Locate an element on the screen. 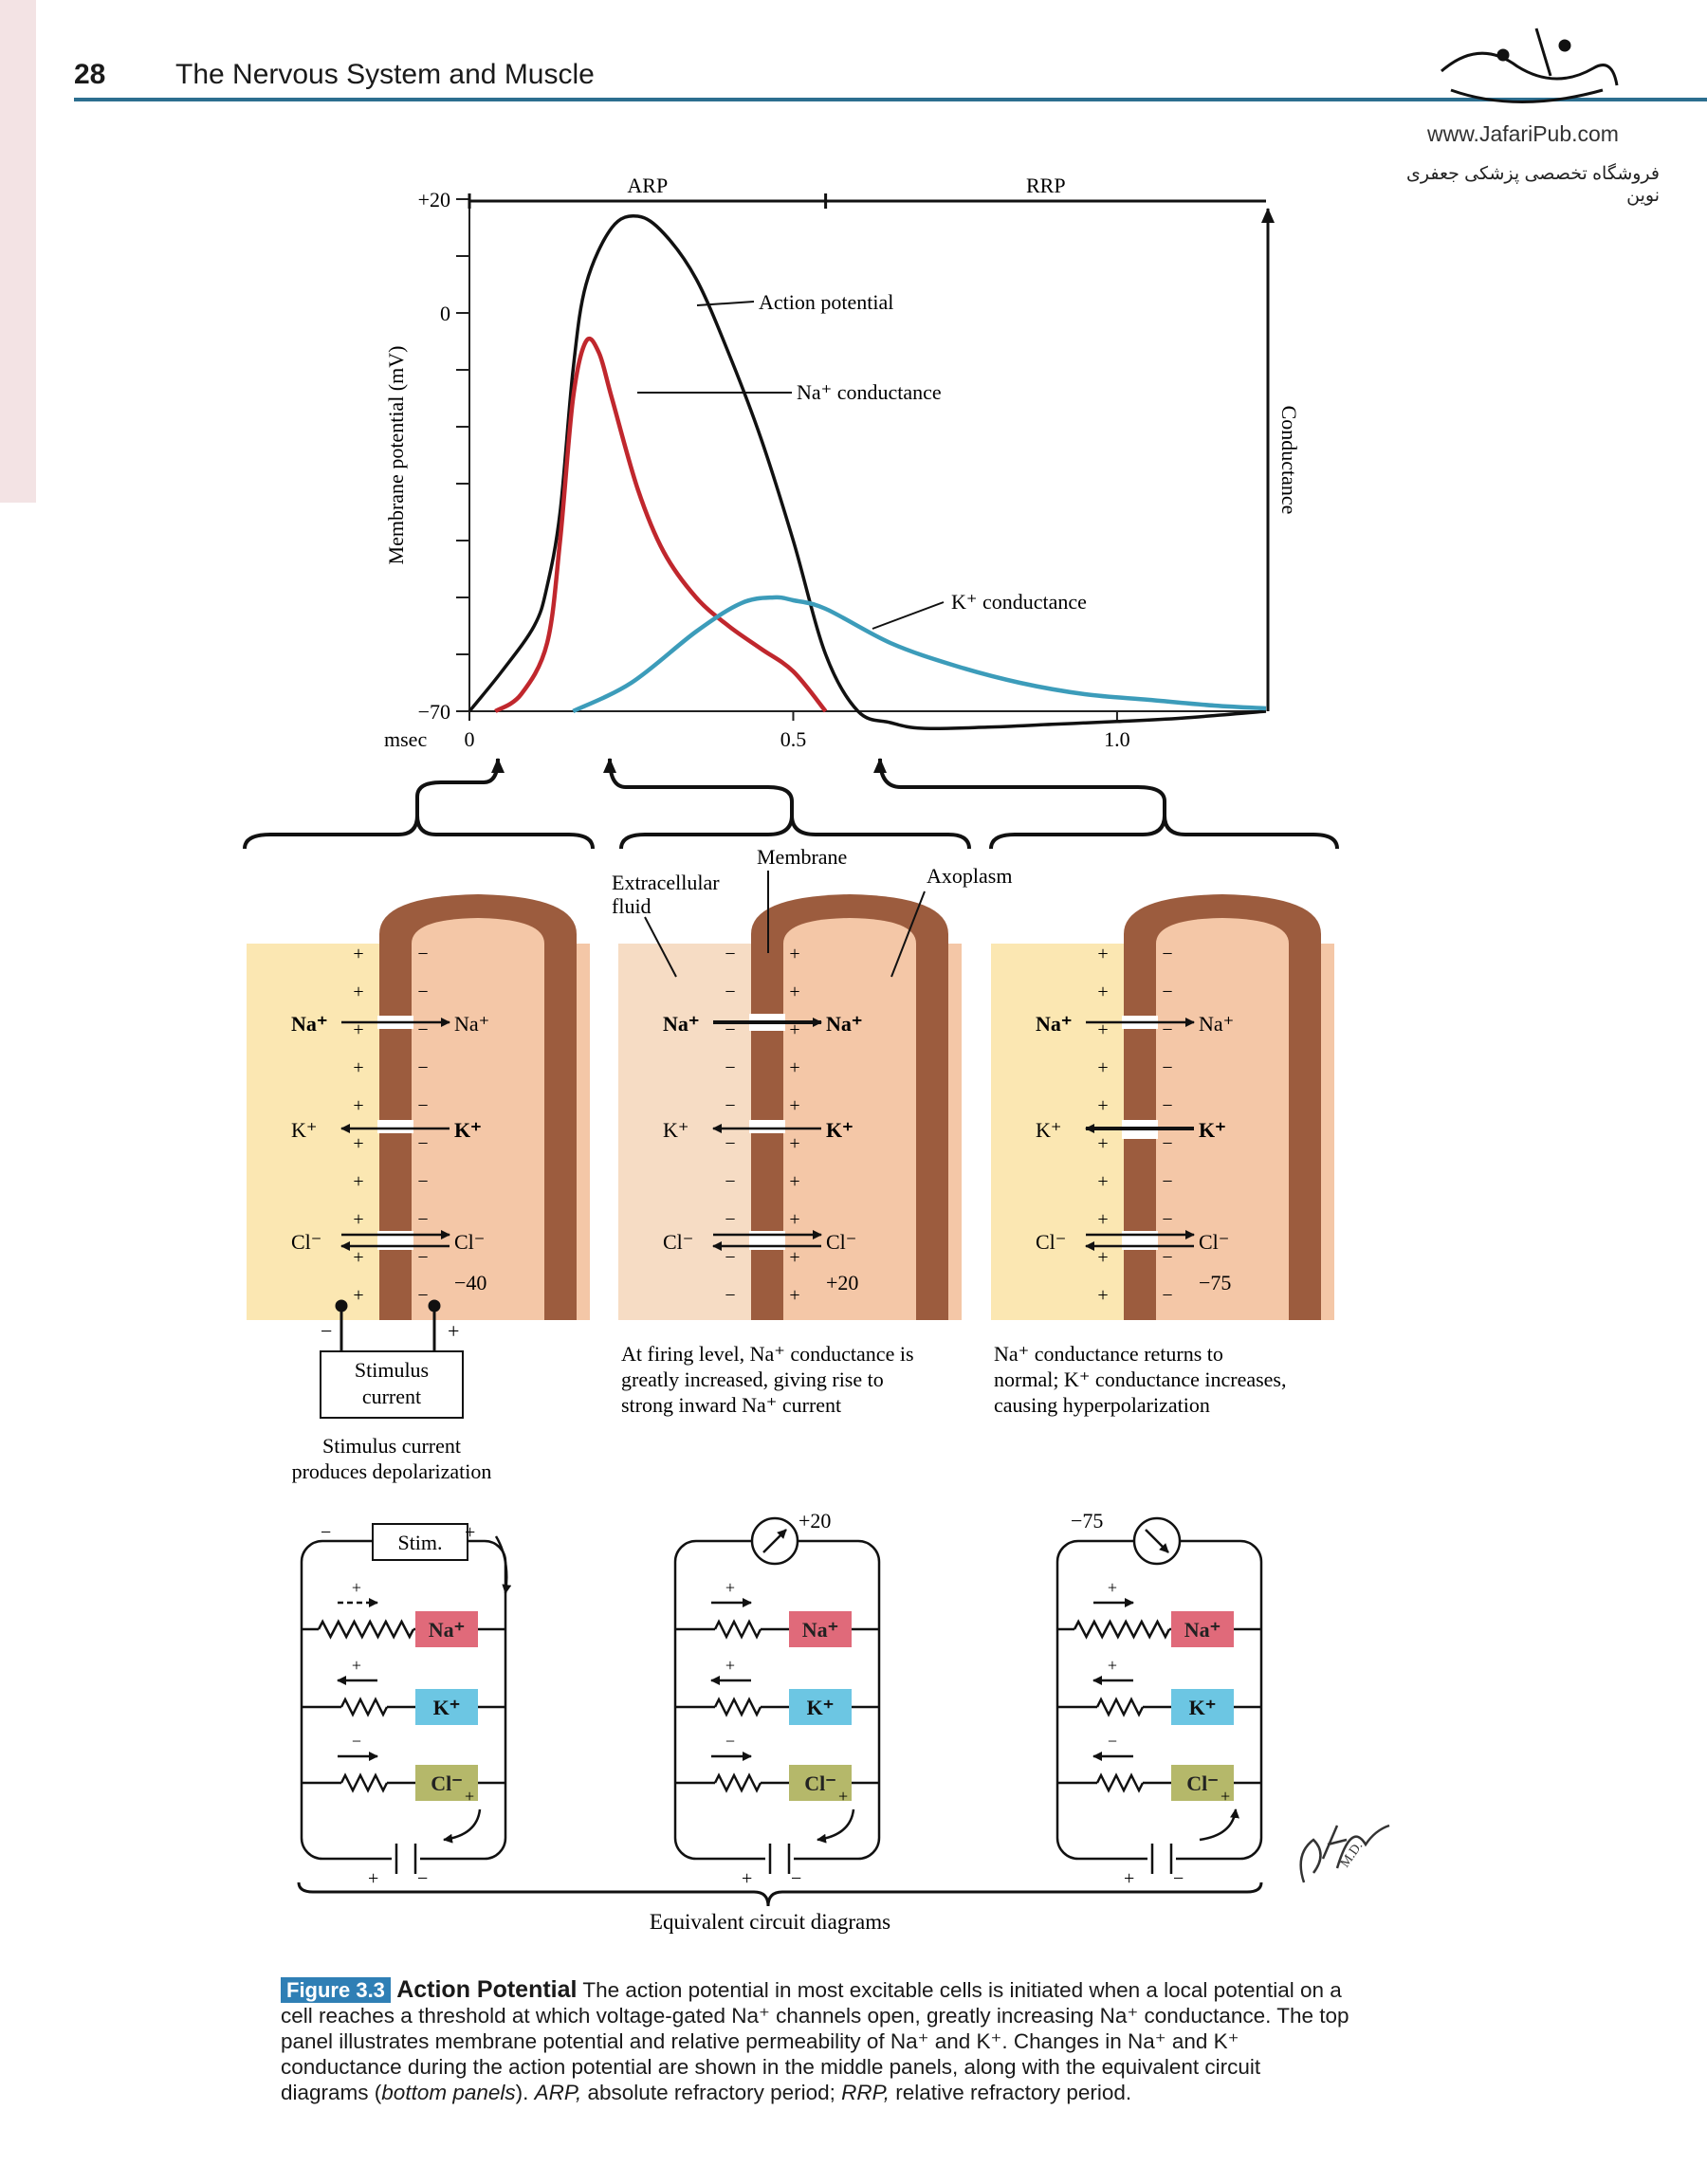 This screenshot has width=1707, height=2184. series-k-conductance is located at coordinates (919, 654).